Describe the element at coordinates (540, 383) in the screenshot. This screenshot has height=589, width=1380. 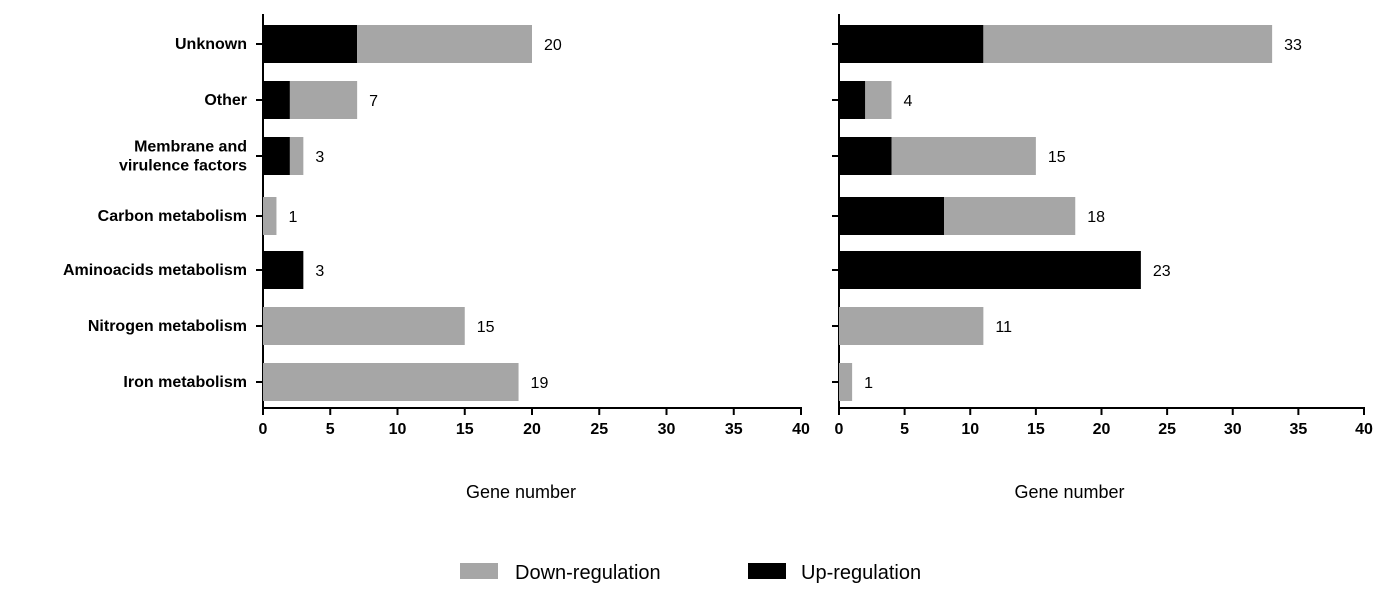
I see `data-label: 19` at that location.